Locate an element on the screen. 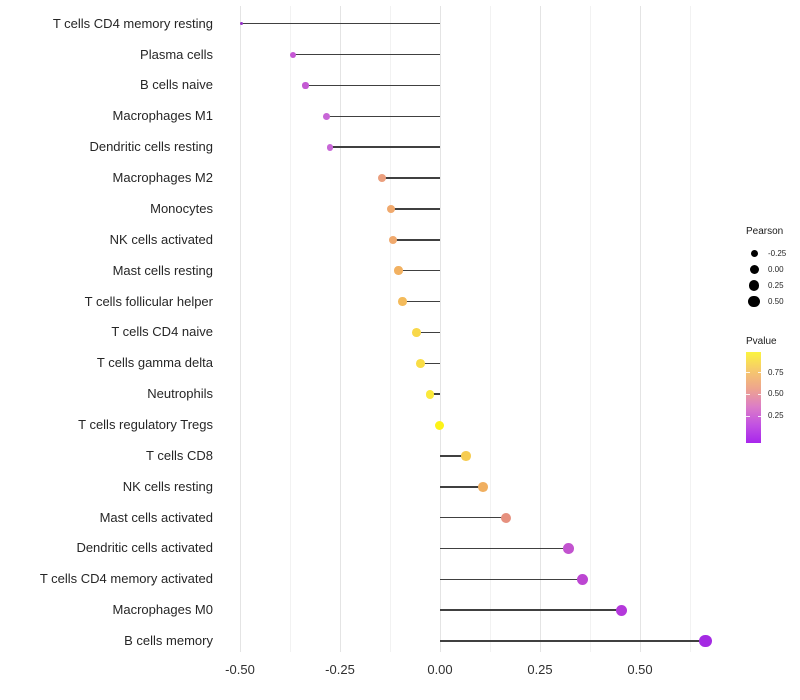 The image size is (800, 700). legend-size-label: 0.00 is located at coordinates (776, 270).